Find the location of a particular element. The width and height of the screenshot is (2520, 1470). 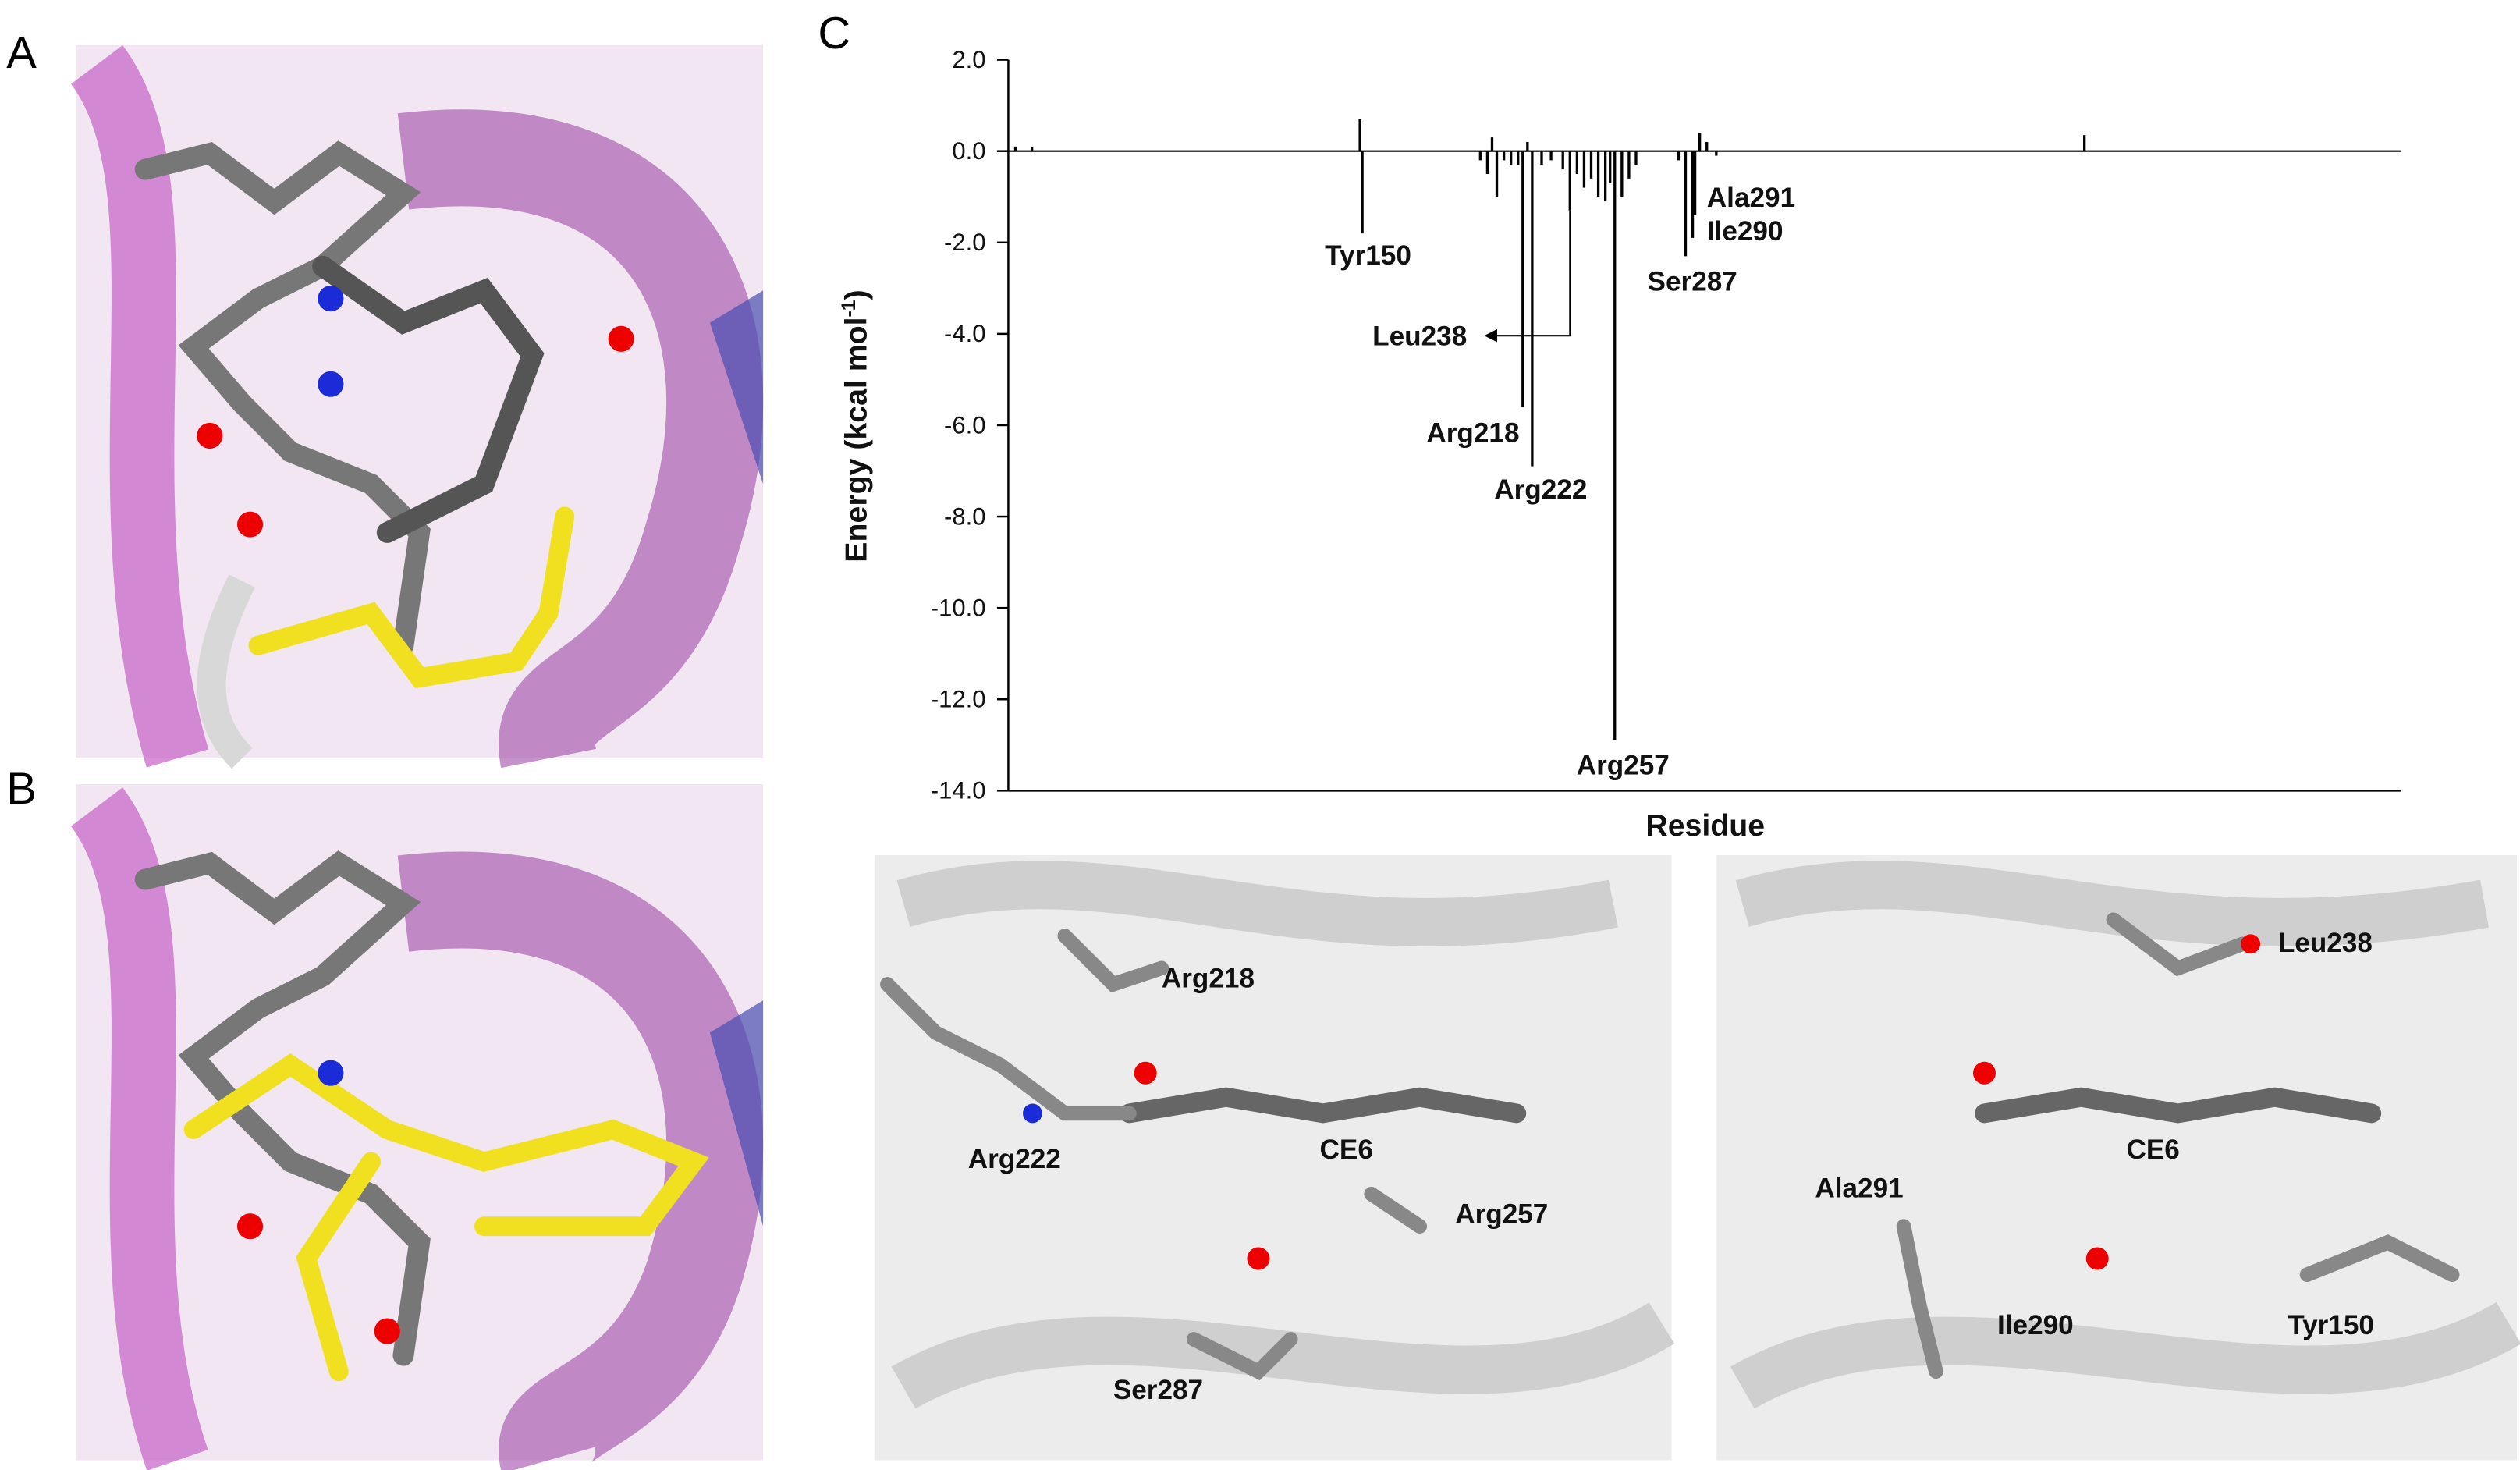

bar-label: Ile290 is located at coordinates (1746, 232).